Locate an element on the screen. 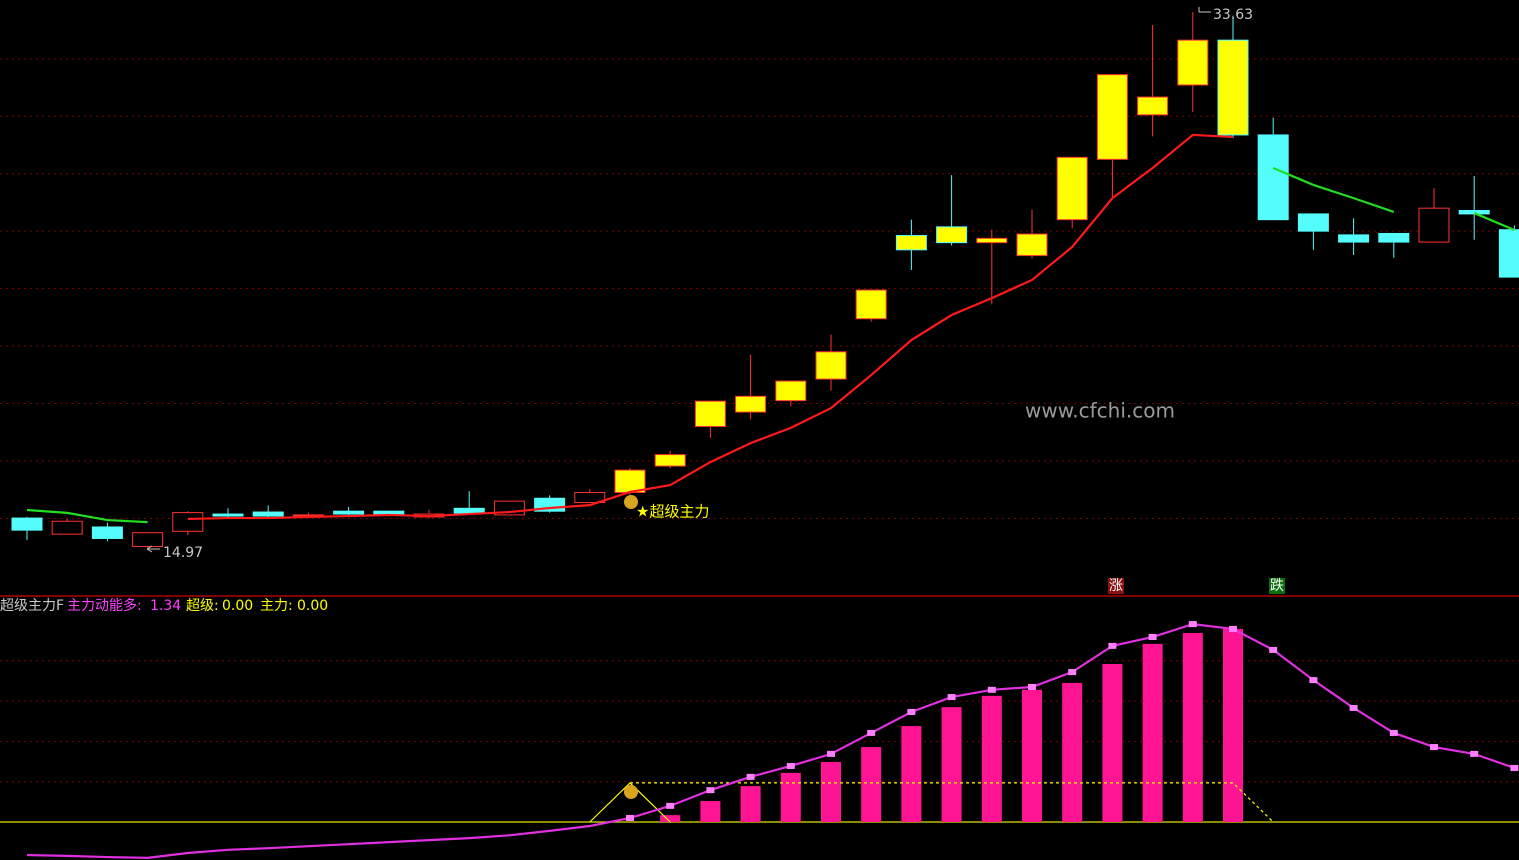  watermark: www.cfchi.com is located at coordinates (1100, 411).